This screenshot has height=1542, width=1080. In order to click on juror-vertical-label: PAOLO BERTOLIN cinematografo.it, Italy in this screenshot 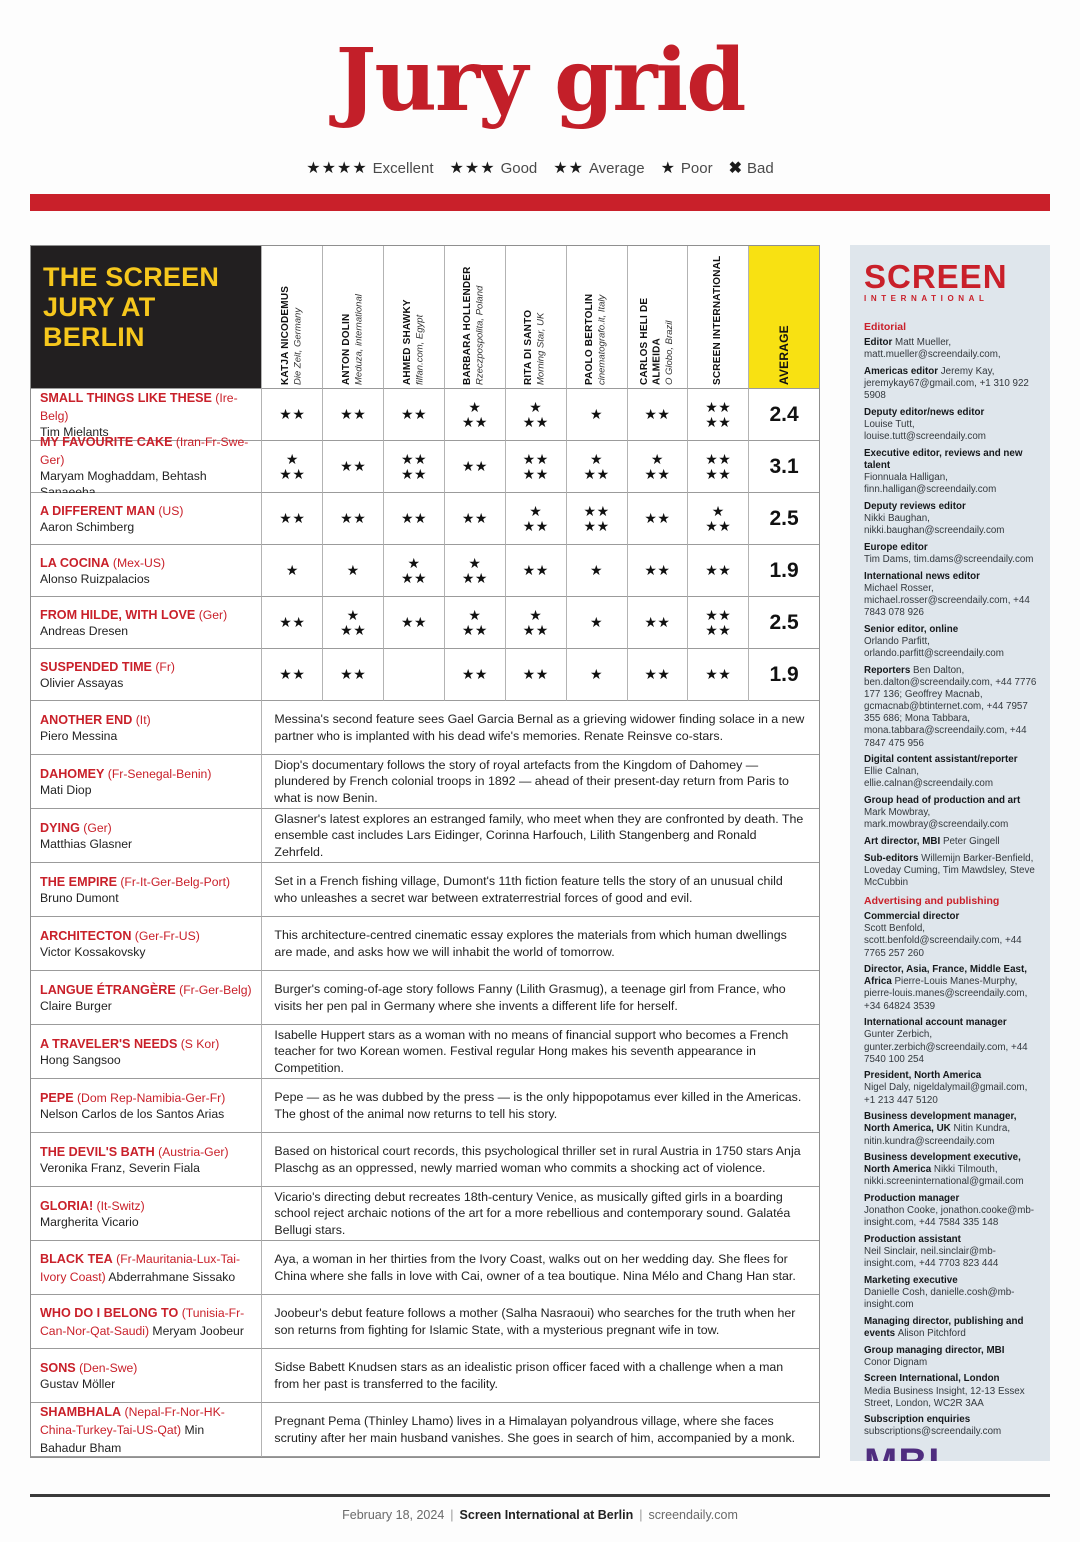, I will do `click(596, 320)`.